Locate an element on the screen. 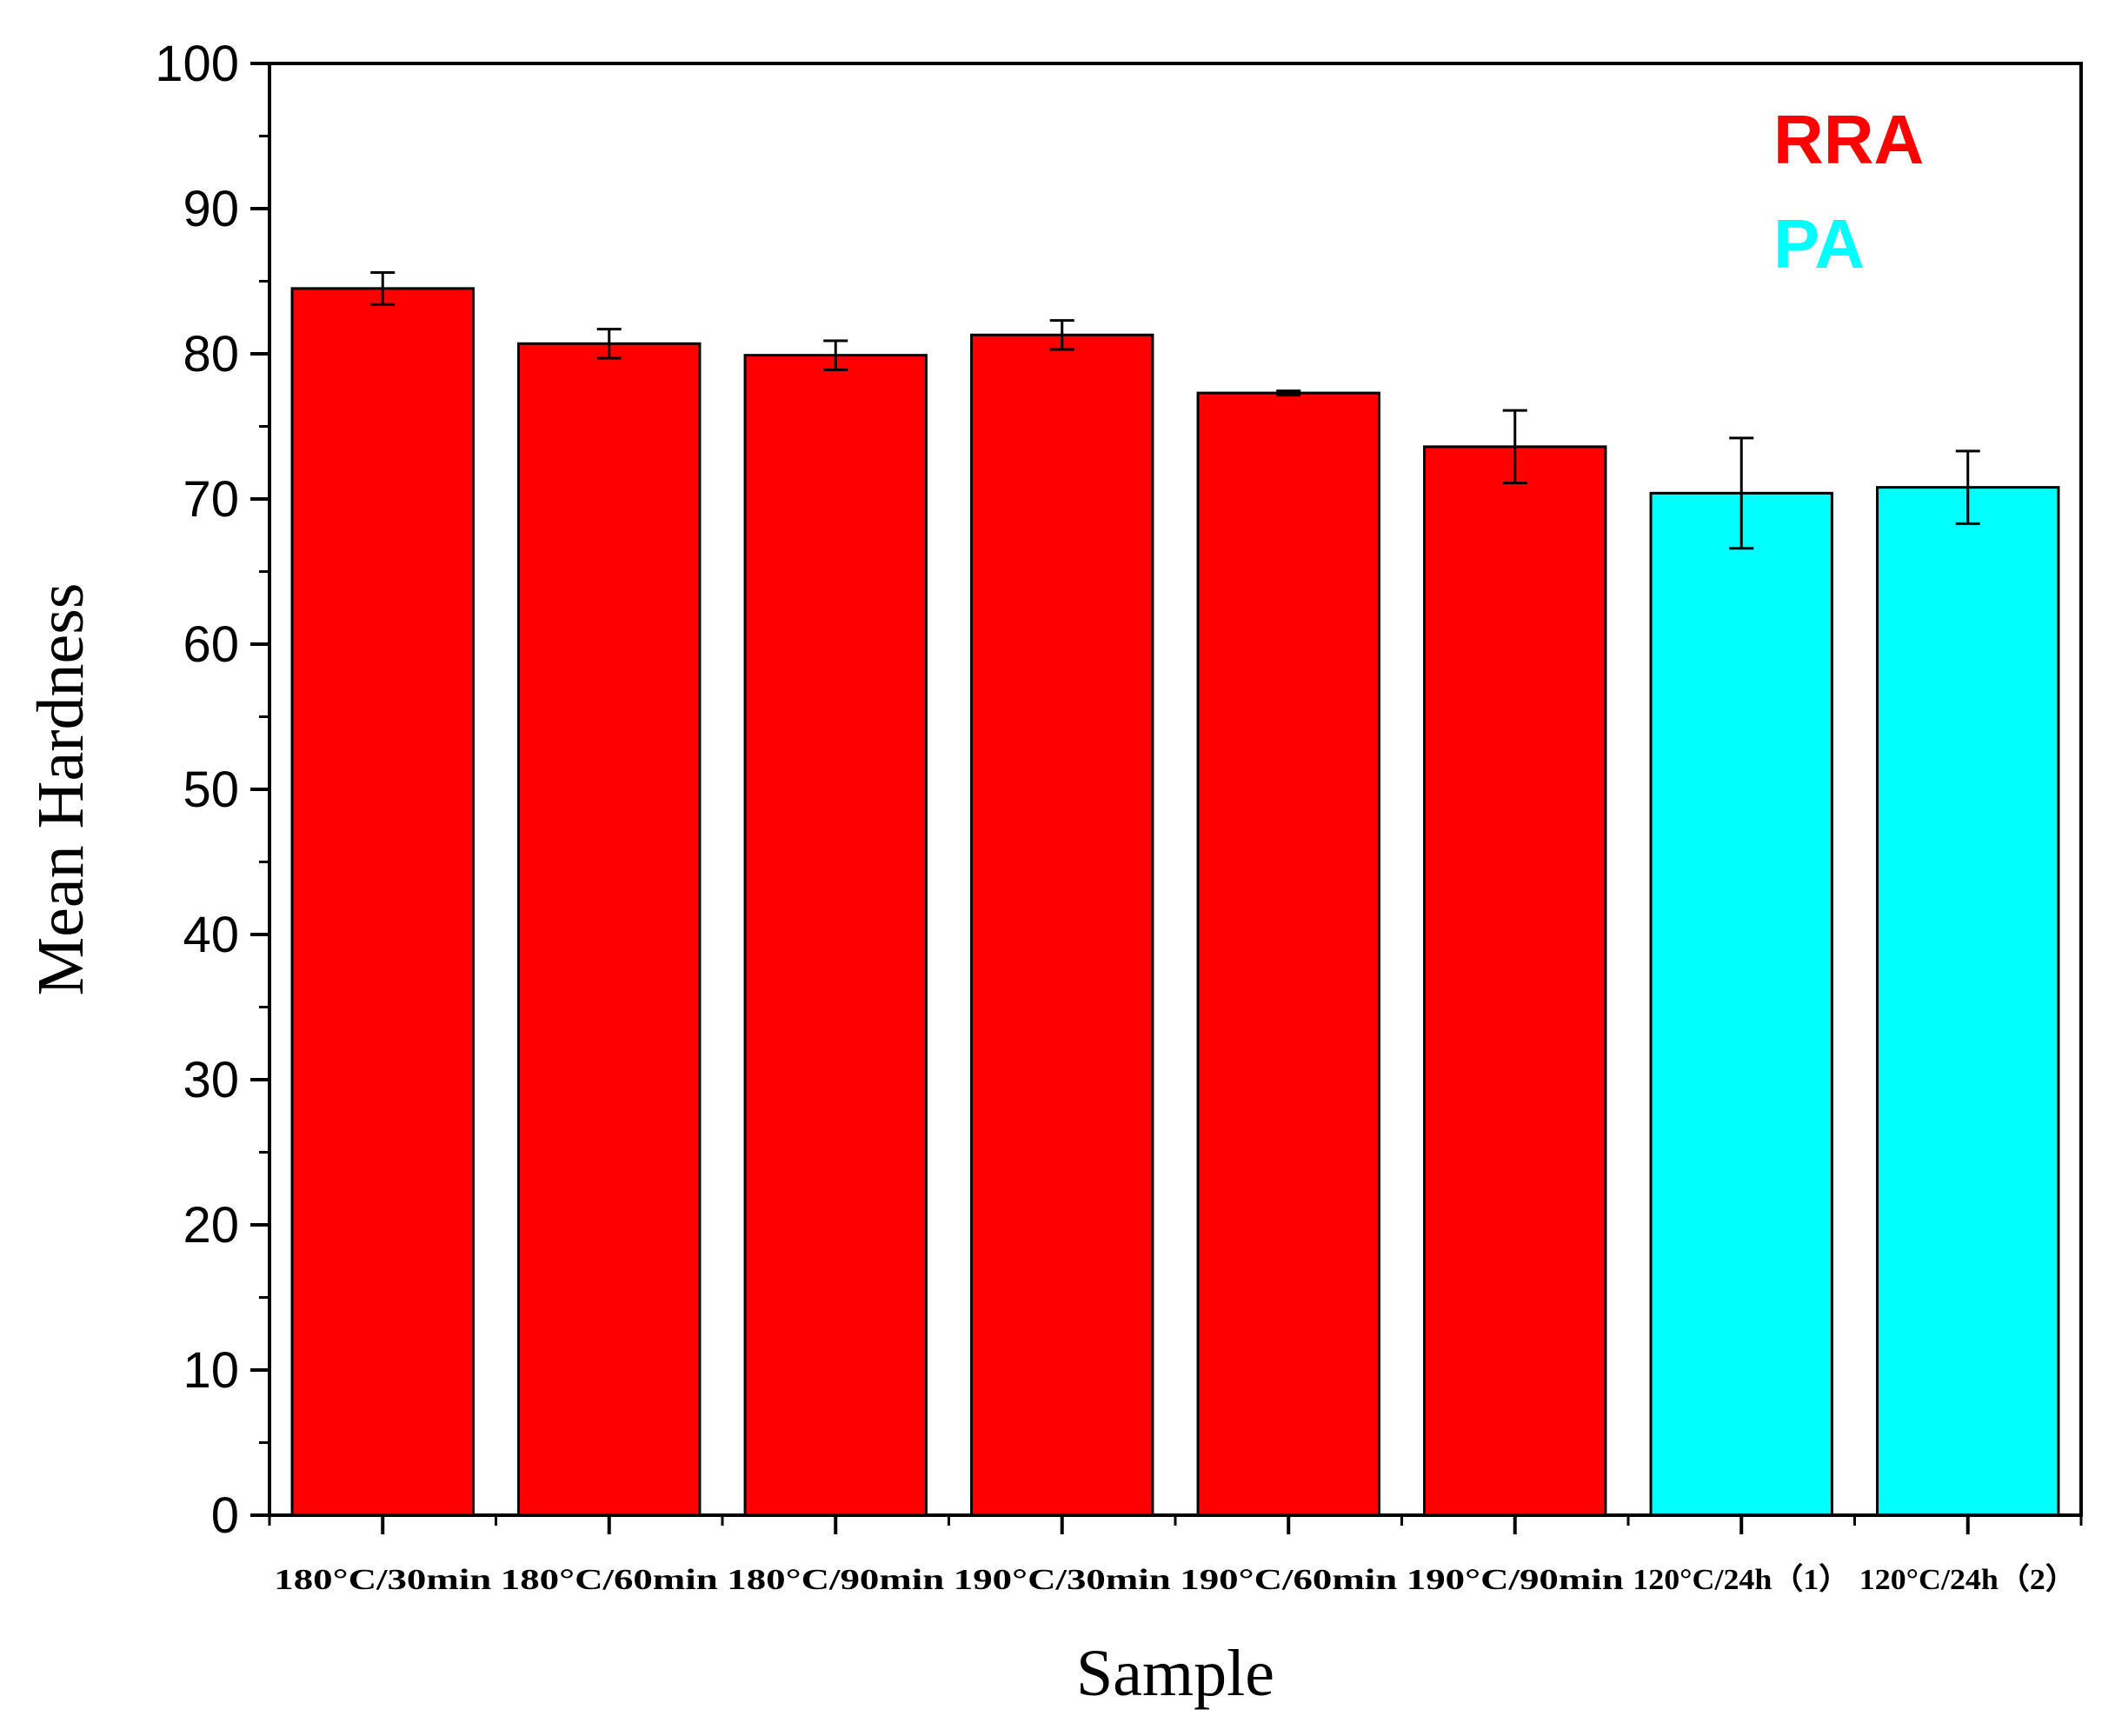  x-tick-label-1: 180°C/30min is located at coordinates (382, 1580).